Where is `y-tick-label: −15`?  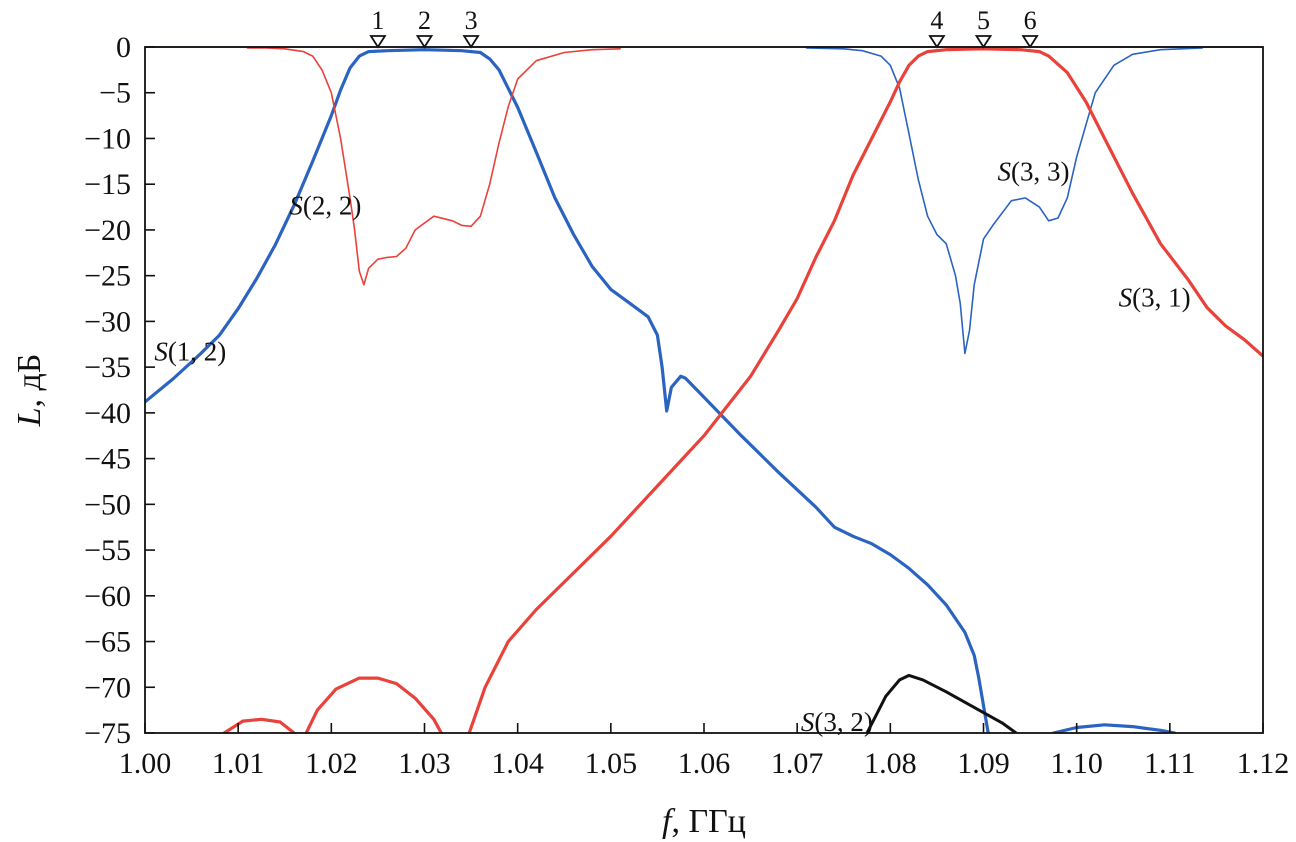
y-tick-label: −15 is located at coordinates (107, 184).